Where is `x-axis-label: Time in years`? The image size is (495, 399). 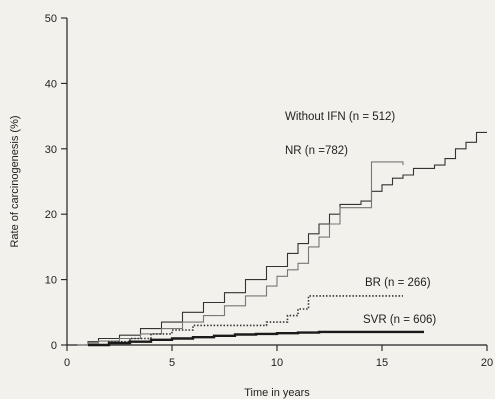
x-axis-label: Time in years is located at coordinates (277, 393).